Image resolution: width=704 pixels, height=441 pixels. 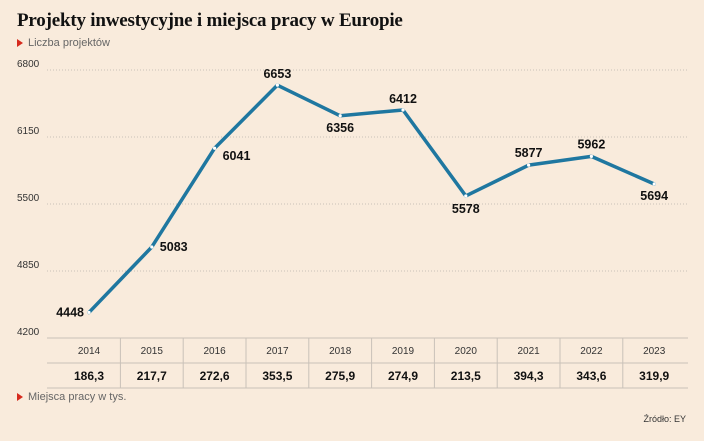 What do you see at coordinates (28, 265) in the screenshot?
I see `y-tick-label: 4850` at bounding box center [28, 265].